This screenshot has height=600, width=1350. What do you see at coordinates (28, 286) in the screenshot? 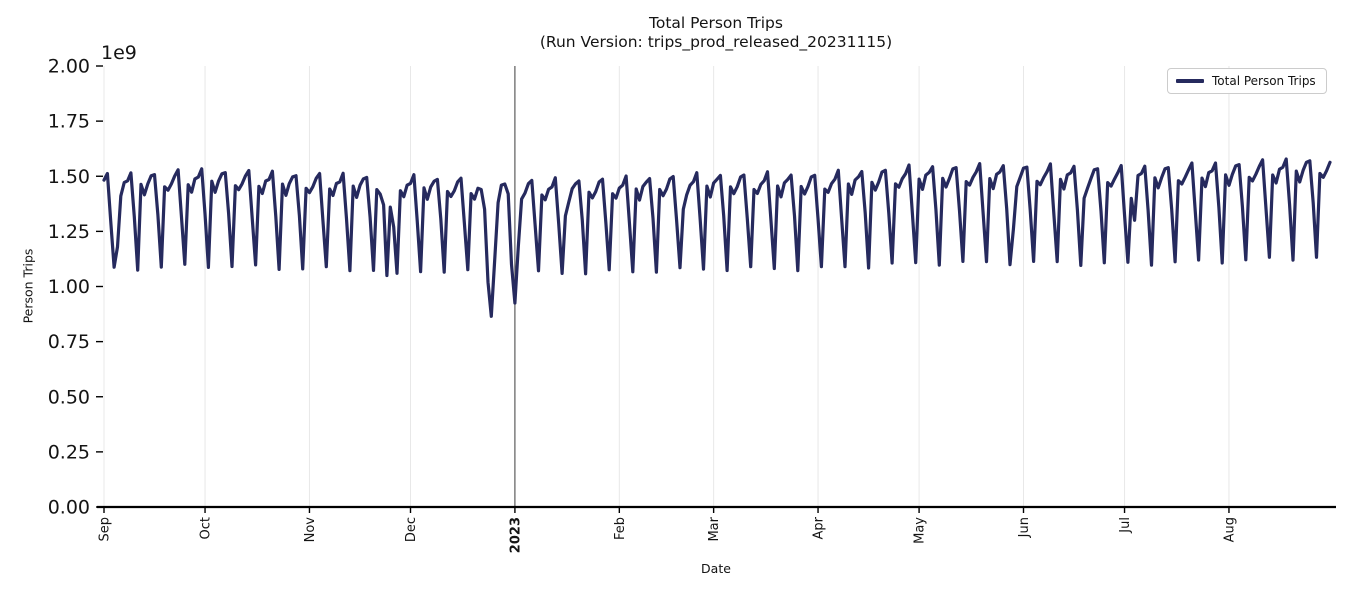
I see `y-axis-label: Person Trips` at bounding box center [28, 286].